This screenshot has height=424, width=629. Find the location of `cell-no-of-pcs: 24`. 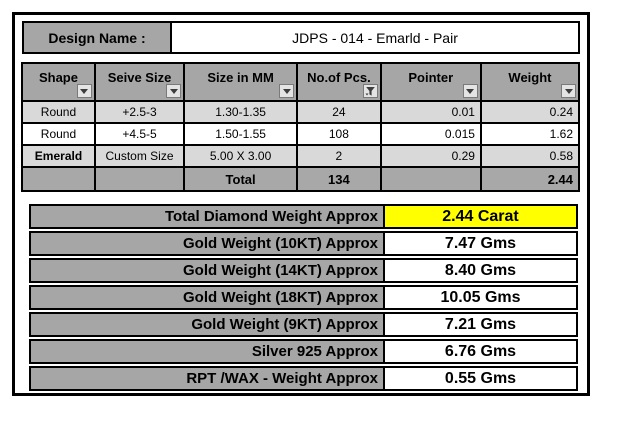

cell-no-of-pcs: 24 is located at coordinates (339, 112).